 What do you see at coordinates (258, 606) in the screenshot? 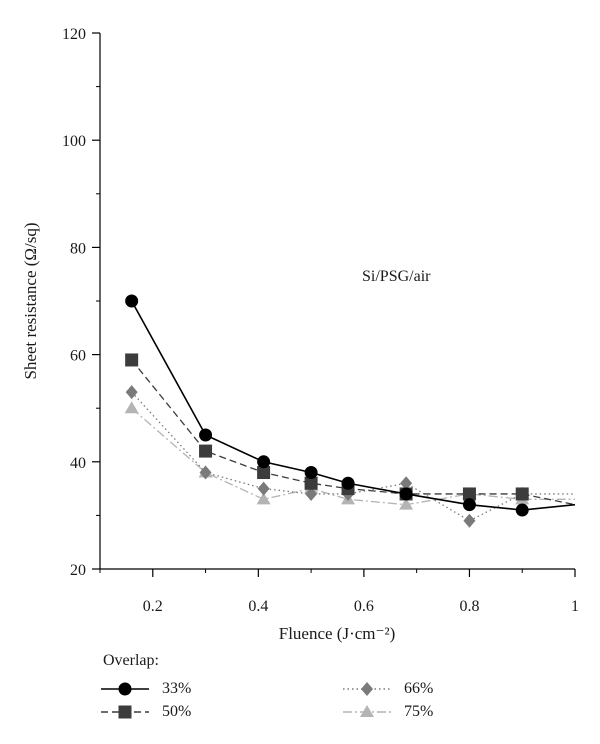
I see `x-tick-label: 0.4` at bounding box center [258, 606].